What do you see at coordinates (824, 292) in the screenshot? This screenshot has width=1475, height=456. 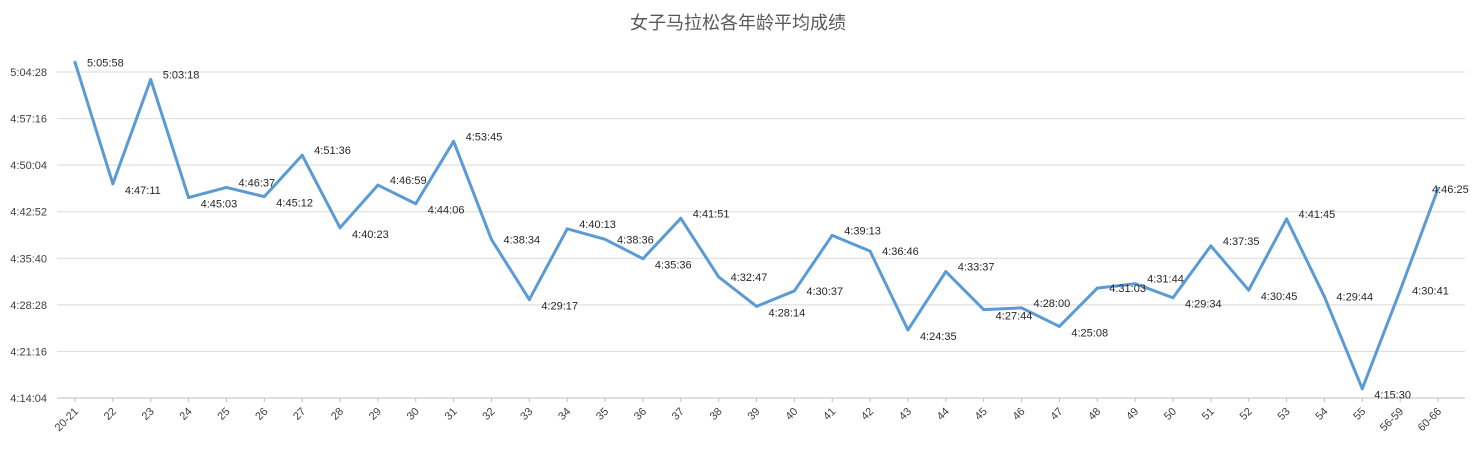 I see `data-label: 4:30:37` at bounding box center [824, 292].